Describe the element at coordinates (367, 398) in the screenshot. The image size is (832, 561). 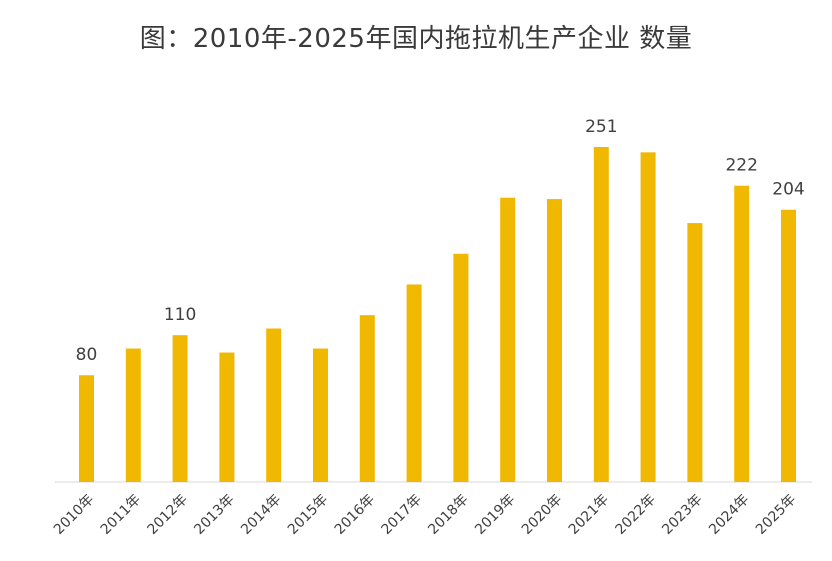
I see `bar-2016年` at that location.